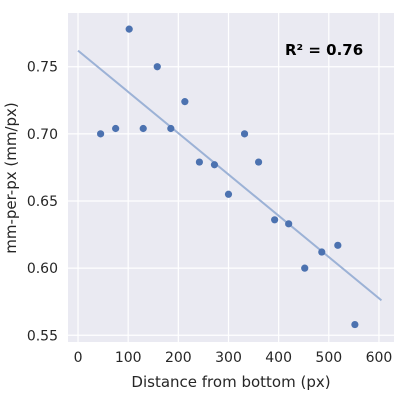 This screenshot has width=400, height=400. Describe the element at coordinates (178, 358) in the screenshot. I see `x-tick-label: 200` at that location.